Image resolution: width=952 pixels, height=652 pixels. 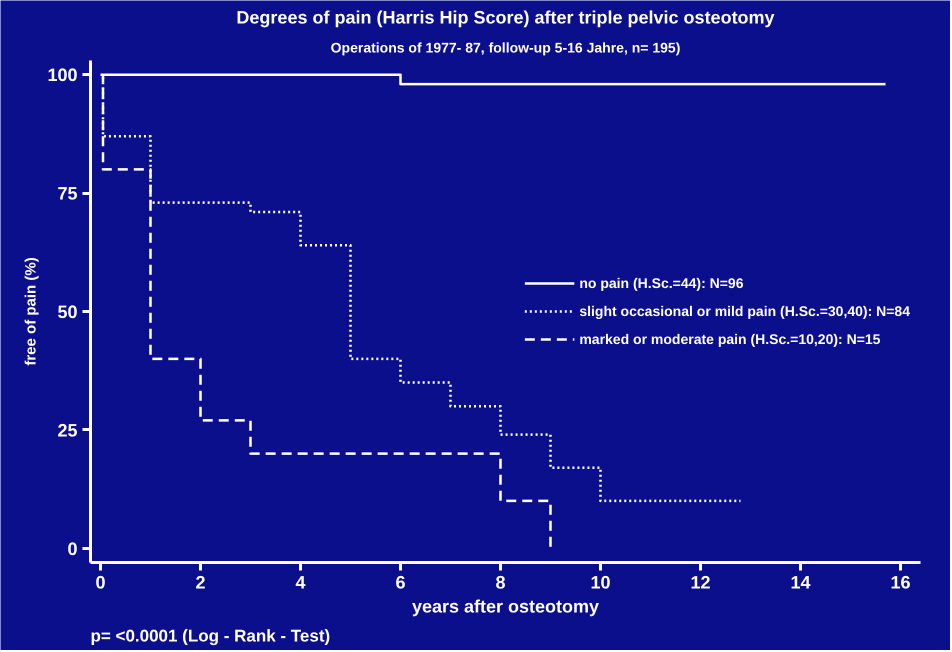 I want to click on x-tick-label: 8, so click(x=500, y=582).